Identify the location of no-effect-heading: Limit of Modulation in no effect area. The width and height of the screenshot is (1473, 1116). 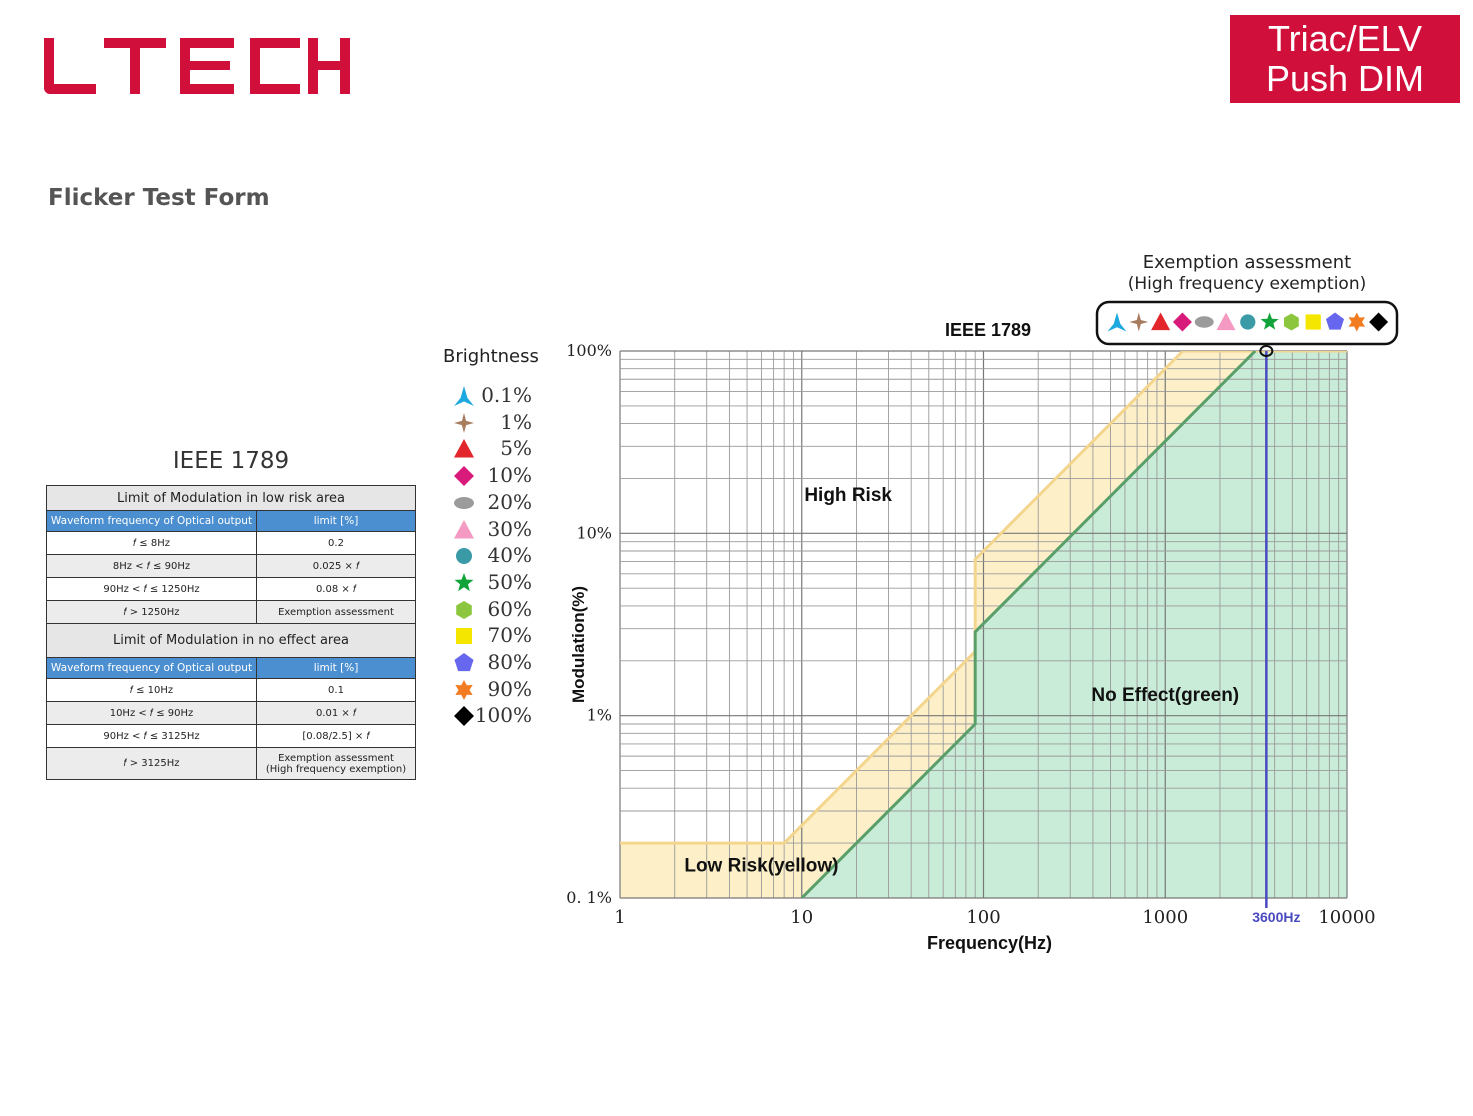
(231, 640).